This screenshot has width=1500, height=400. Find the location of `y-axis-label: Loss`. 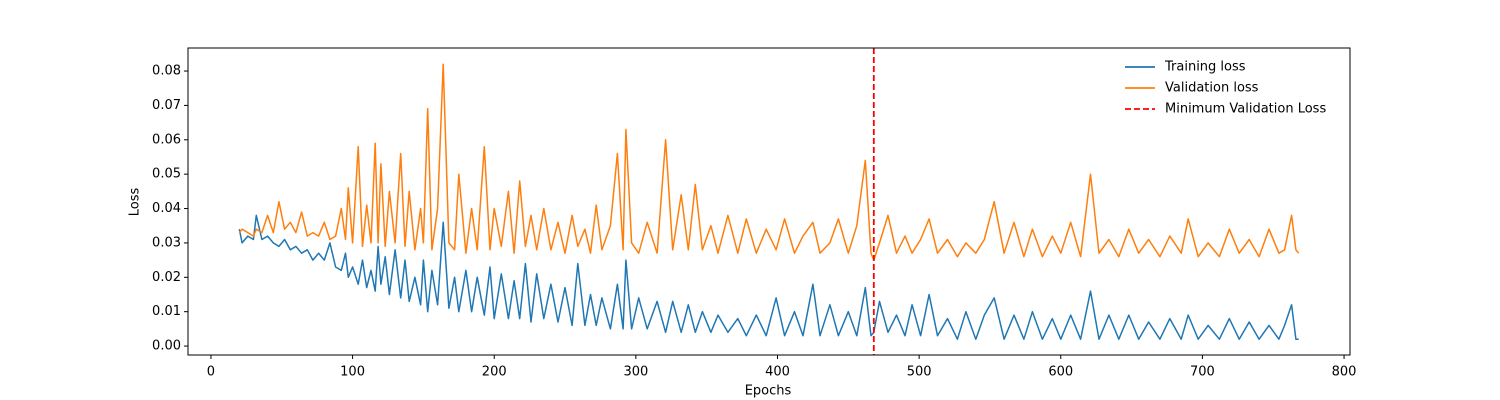

y-axis-label: Loss is located at coordinates (135, 202).